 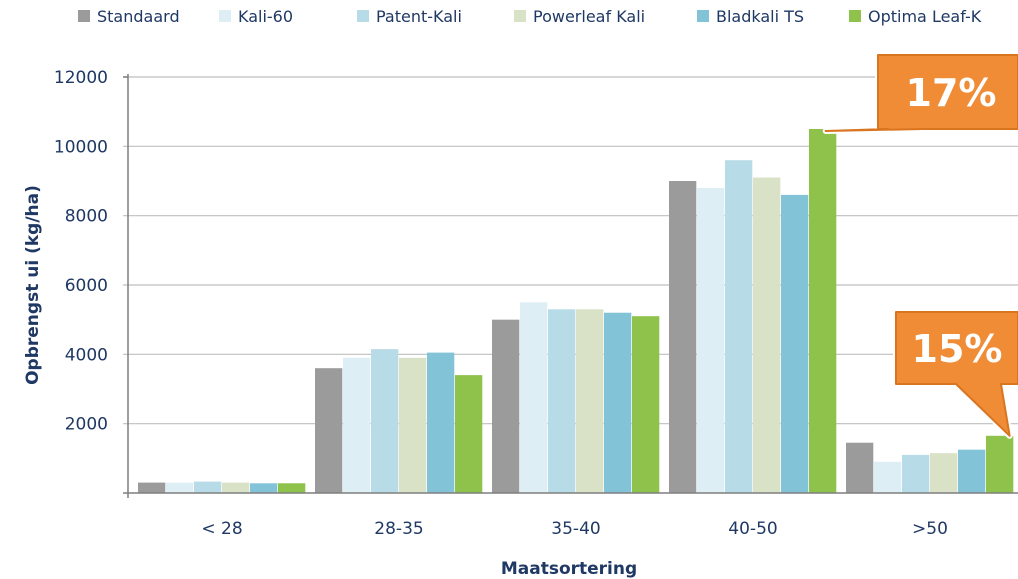 What do you see at coordinates (81, 251) in the screenshot?
I see `y-tick-labels: 2000 4000 6000 8000 10000 12000` at bounding box center [81, 251].